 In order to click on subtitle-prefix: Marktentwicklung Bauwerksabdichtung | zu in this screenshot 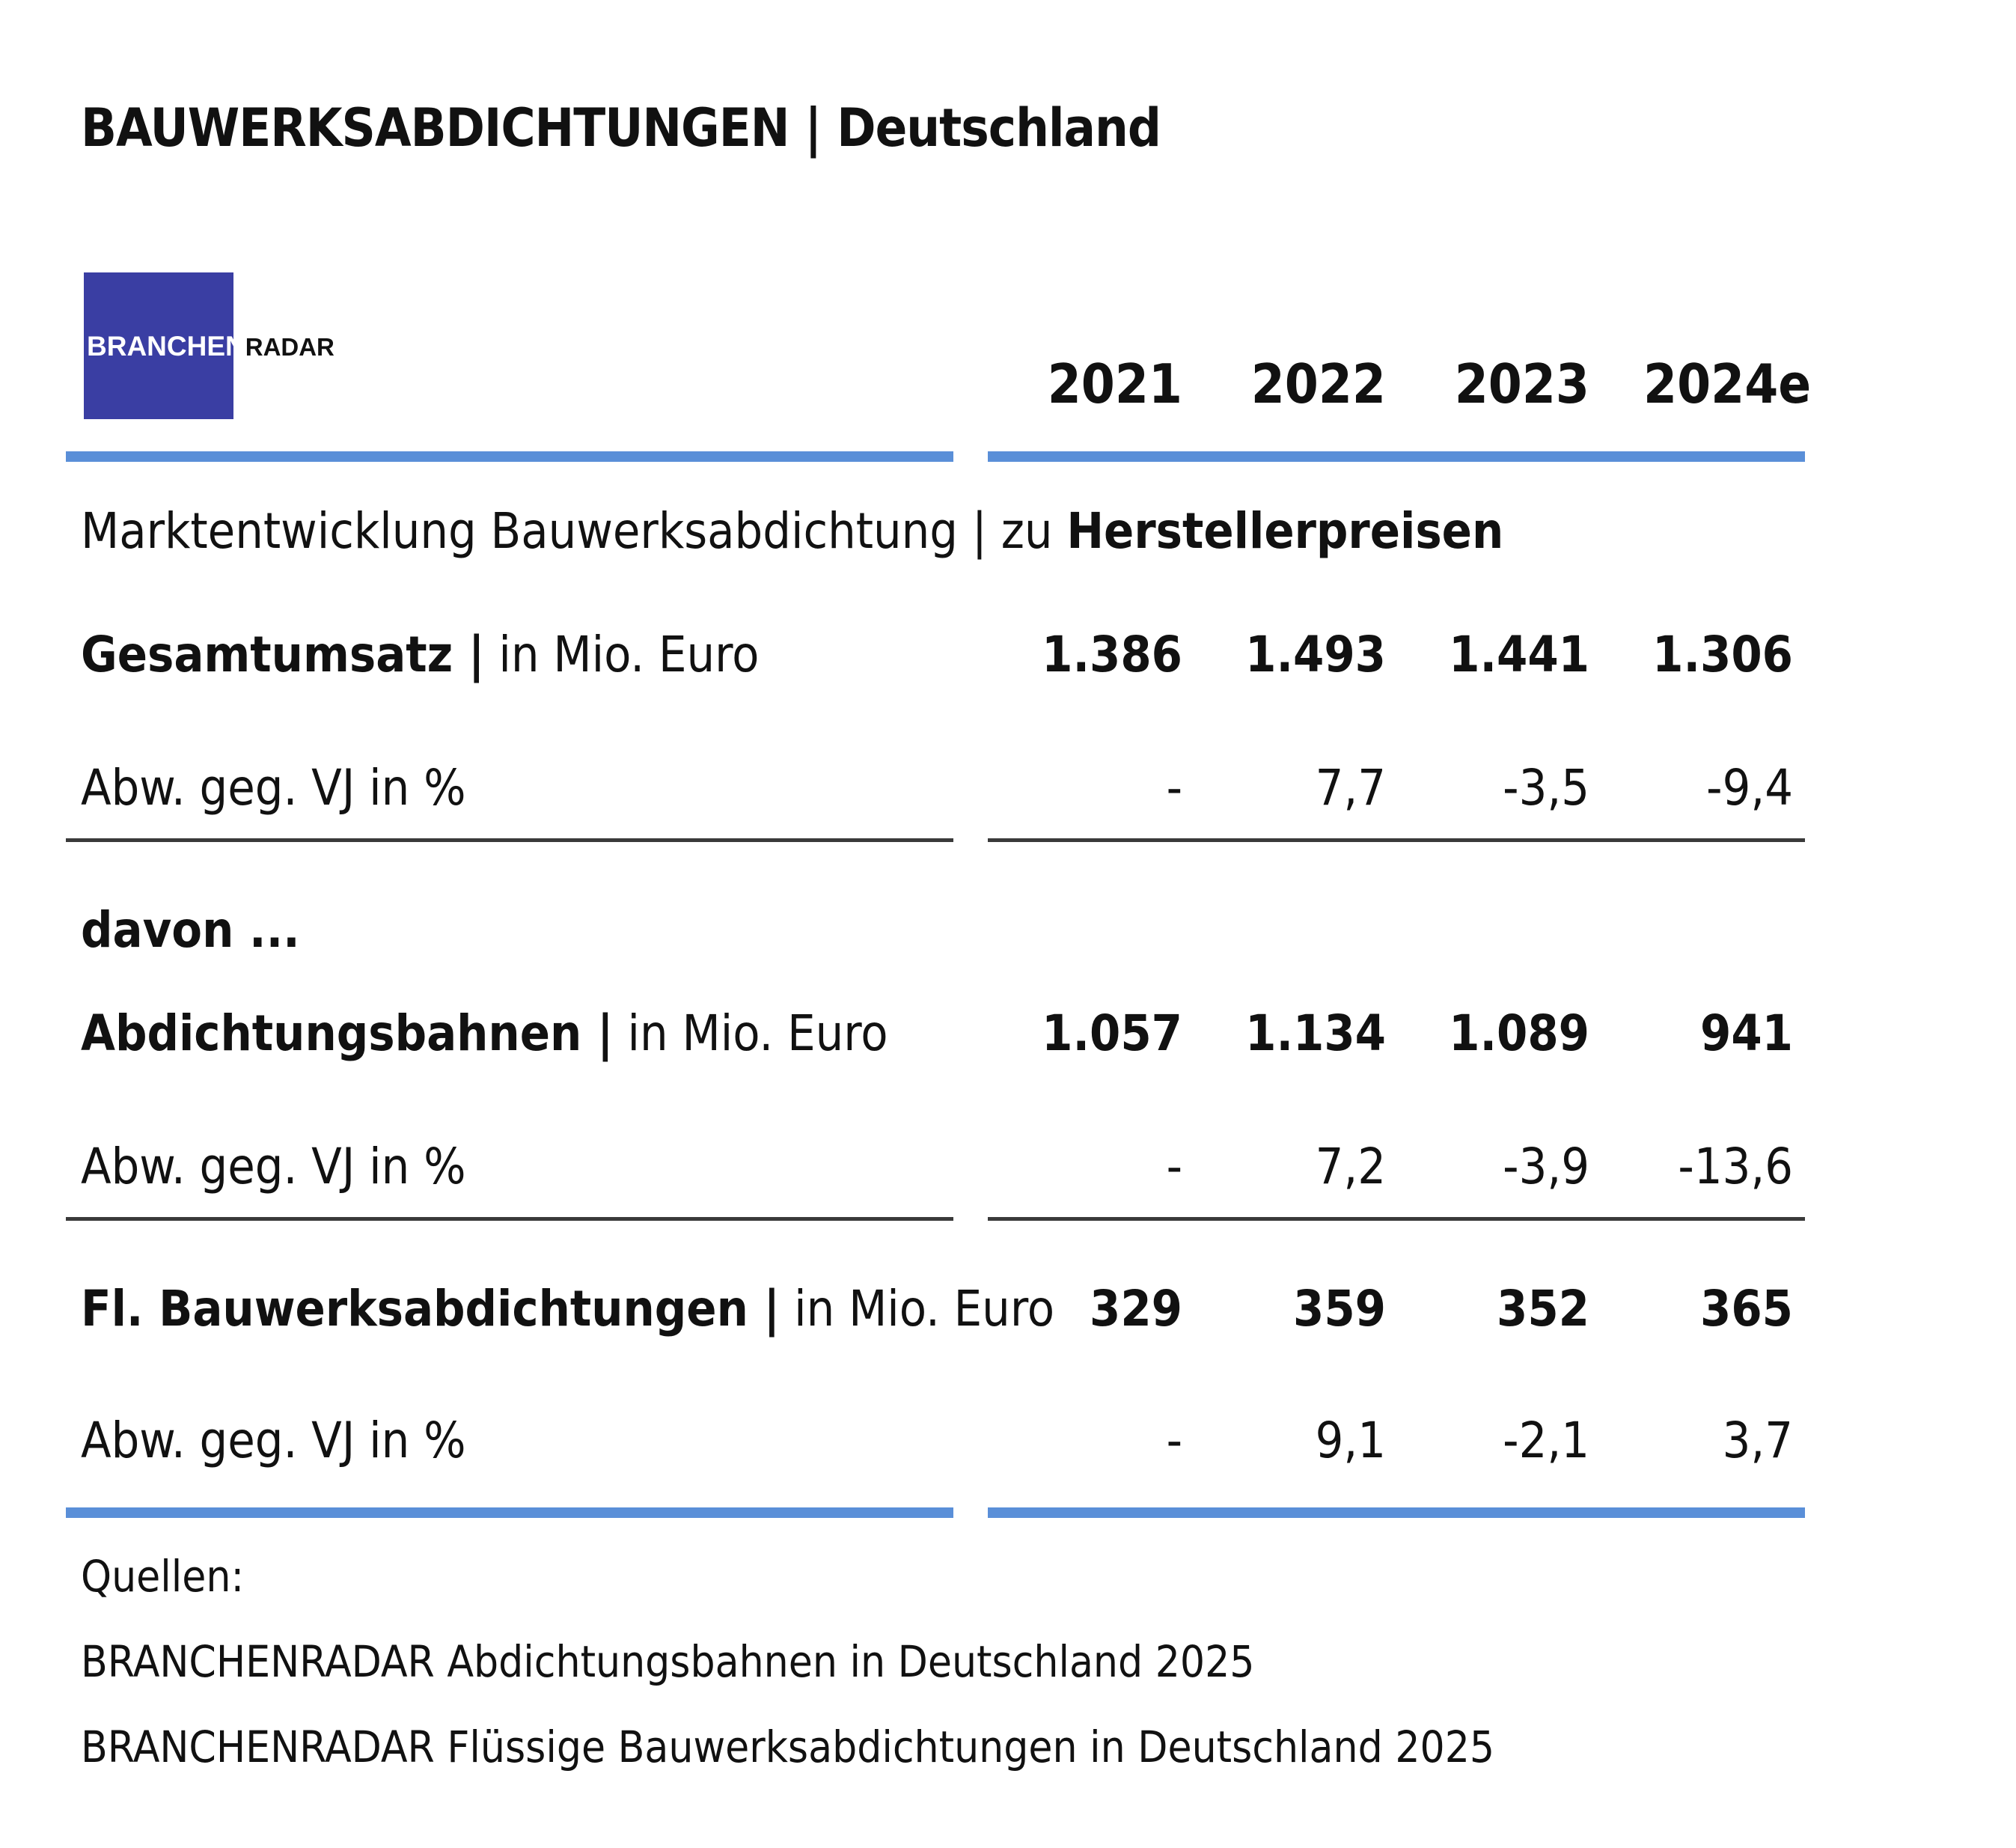, I will do `click(574, 531)`.